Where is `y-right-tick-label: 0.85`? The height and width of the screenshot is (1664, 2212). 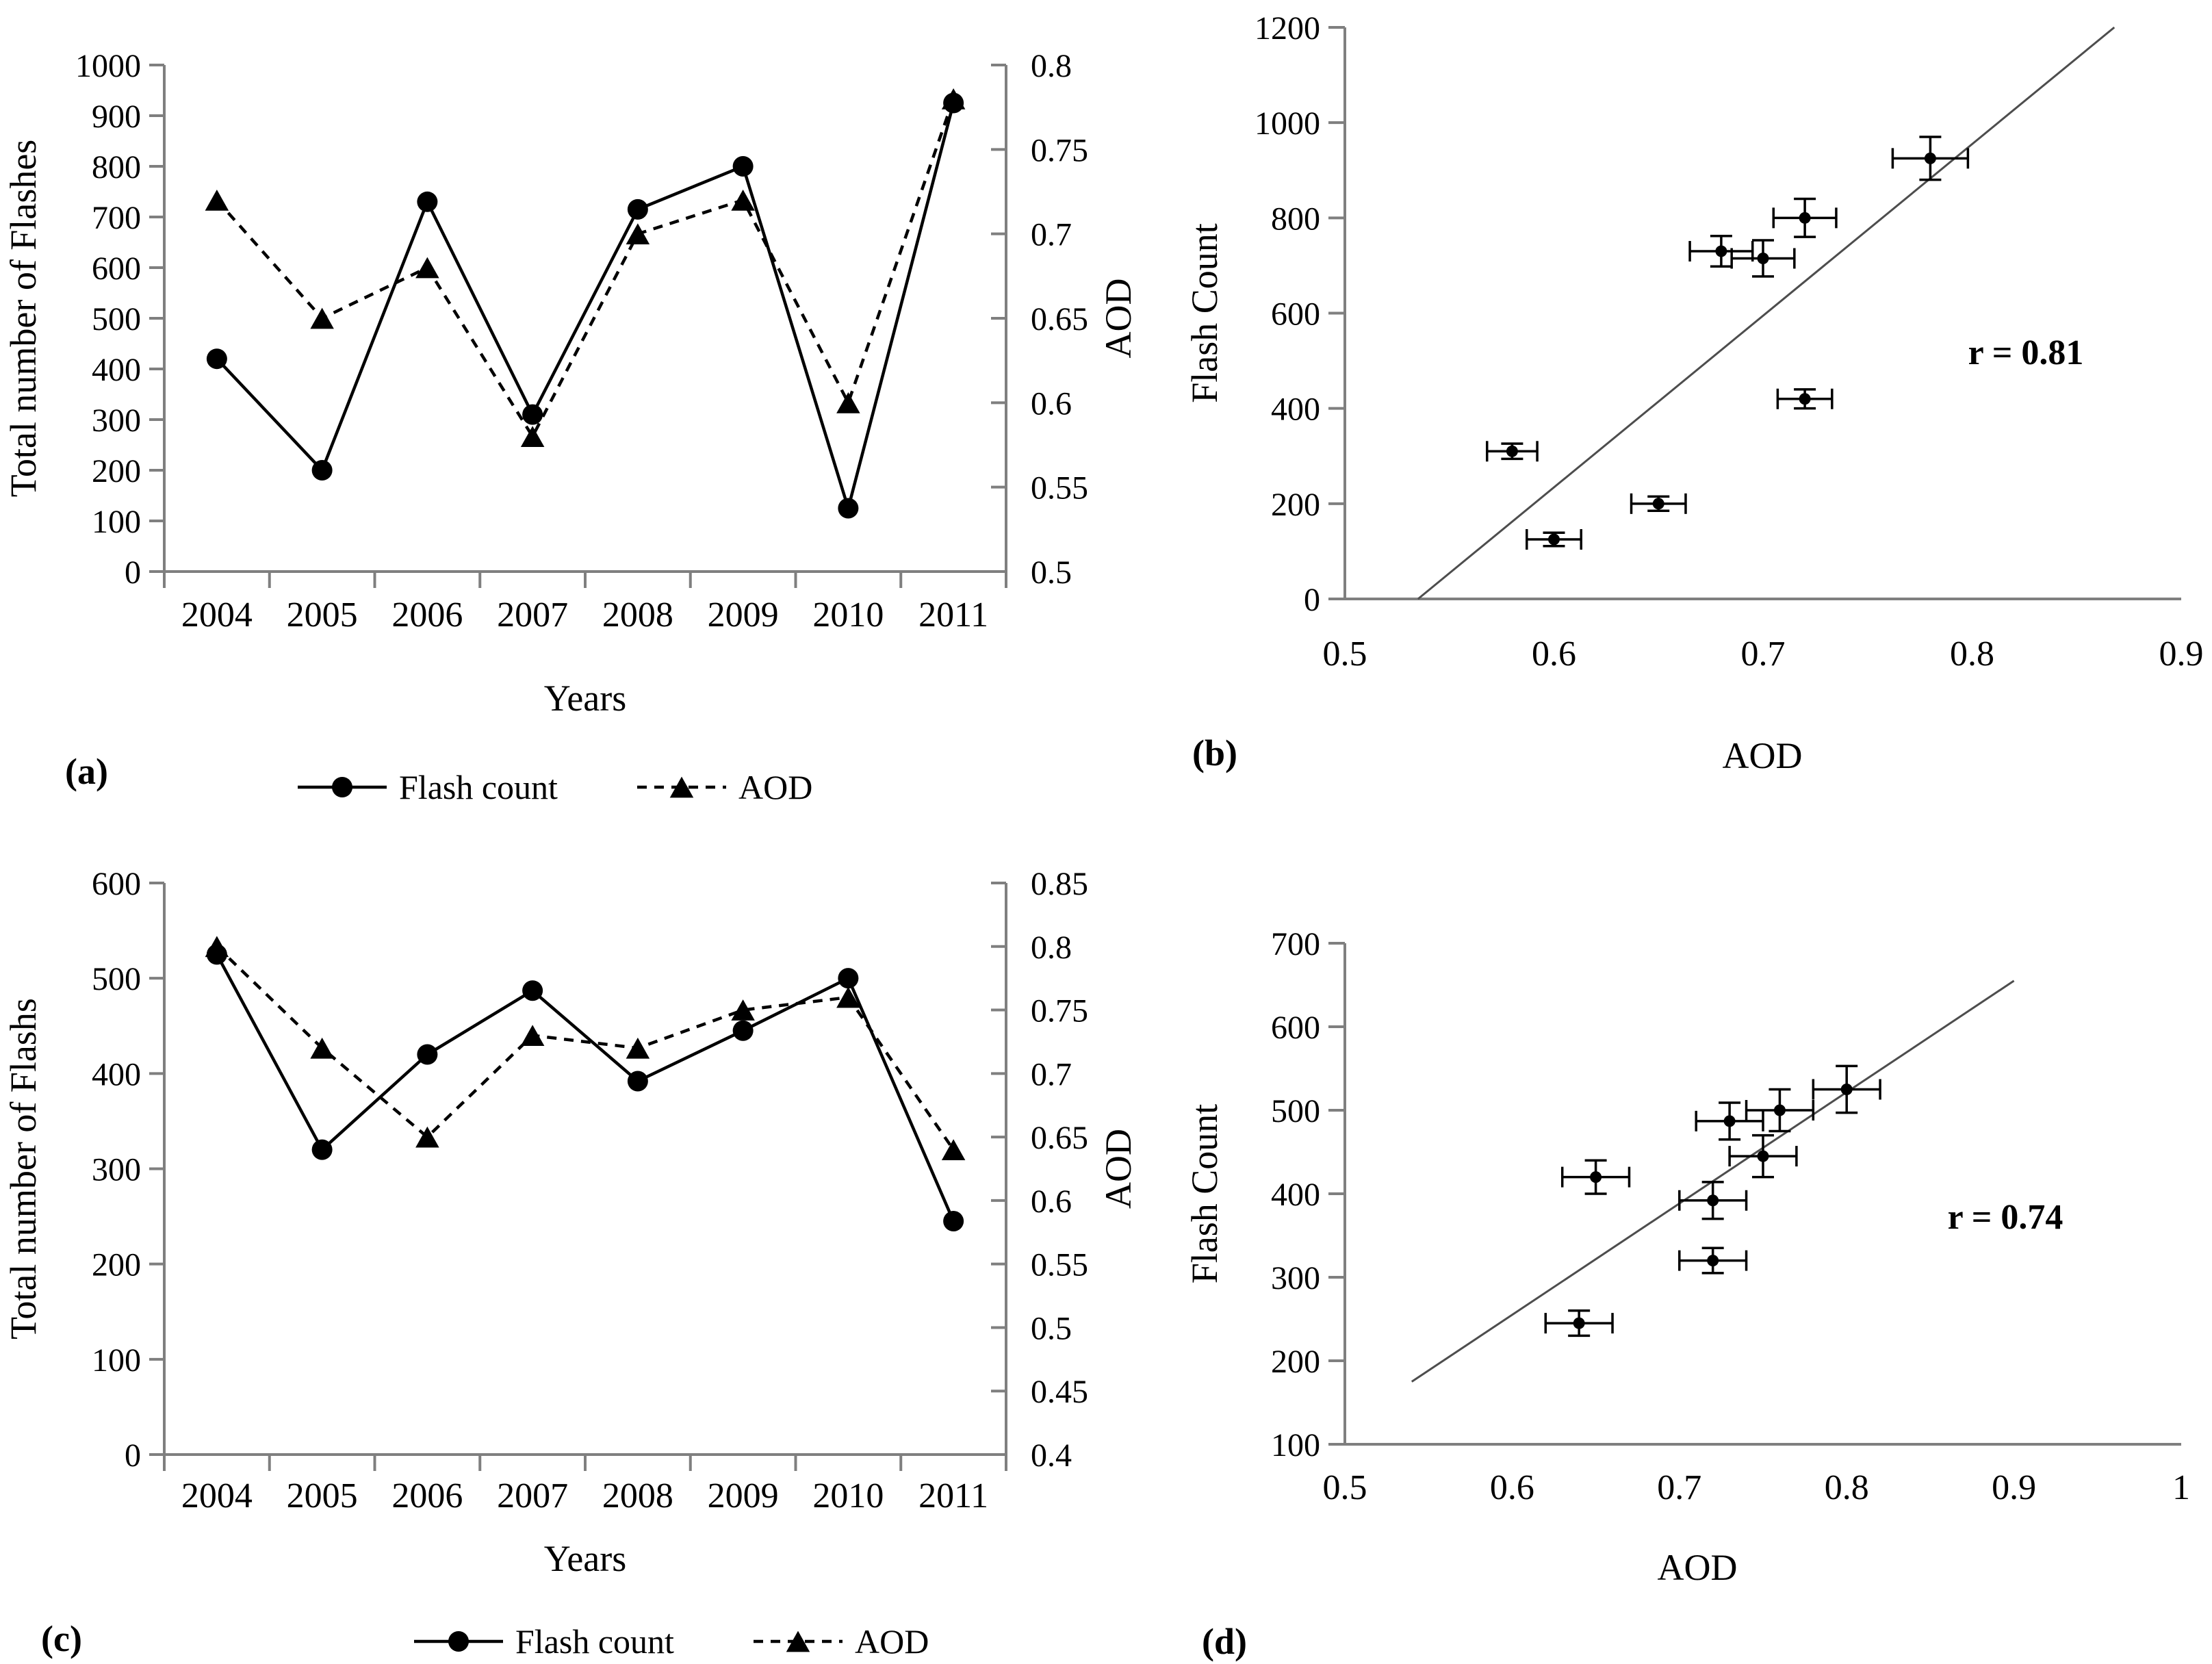 y-right-tick-label: 0.85 is located at coordinates (1060, 884).